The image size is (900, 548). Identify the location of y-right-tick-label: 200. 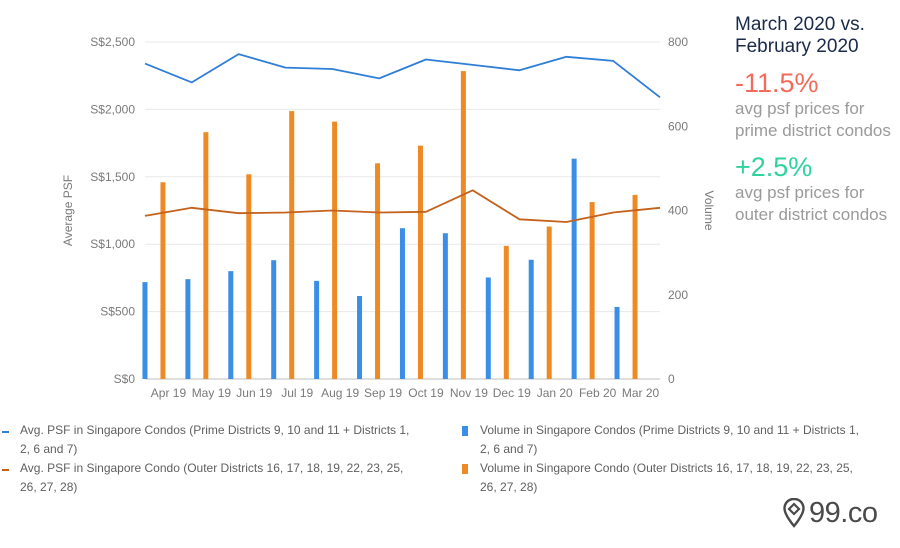
(678, 295).